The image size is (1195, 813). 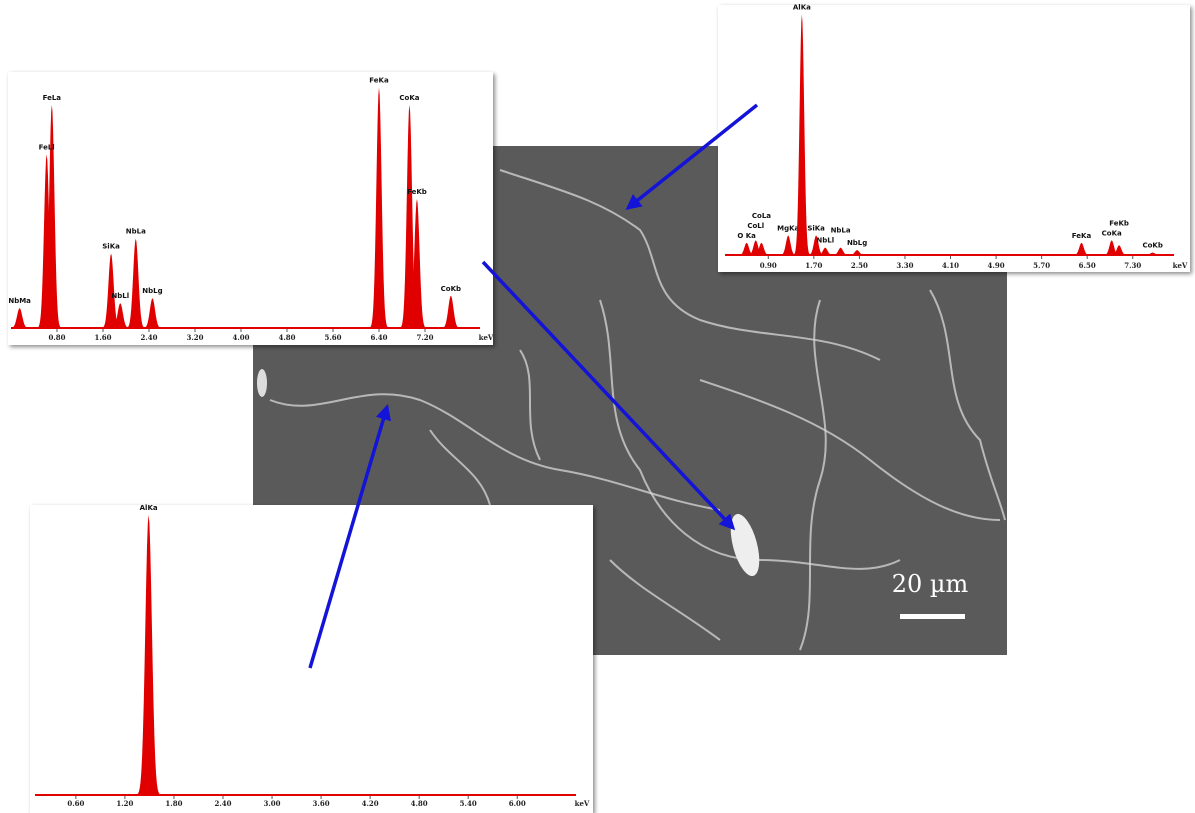 What do you see at coordinates (75, 803) in the screenshot?
I see `x-tick-label: 0.60` at bounding box center [75, 803].